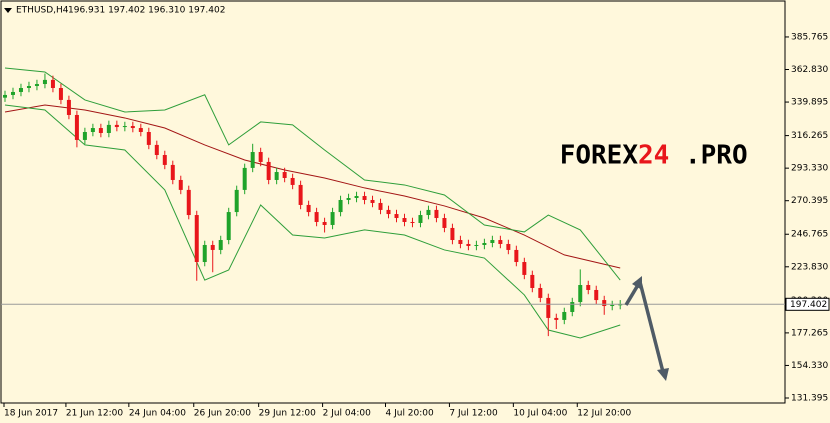  Describe the element at coordinates (809, 136) in the screenshot. I see `y-tick-label: 316.265` at that location.